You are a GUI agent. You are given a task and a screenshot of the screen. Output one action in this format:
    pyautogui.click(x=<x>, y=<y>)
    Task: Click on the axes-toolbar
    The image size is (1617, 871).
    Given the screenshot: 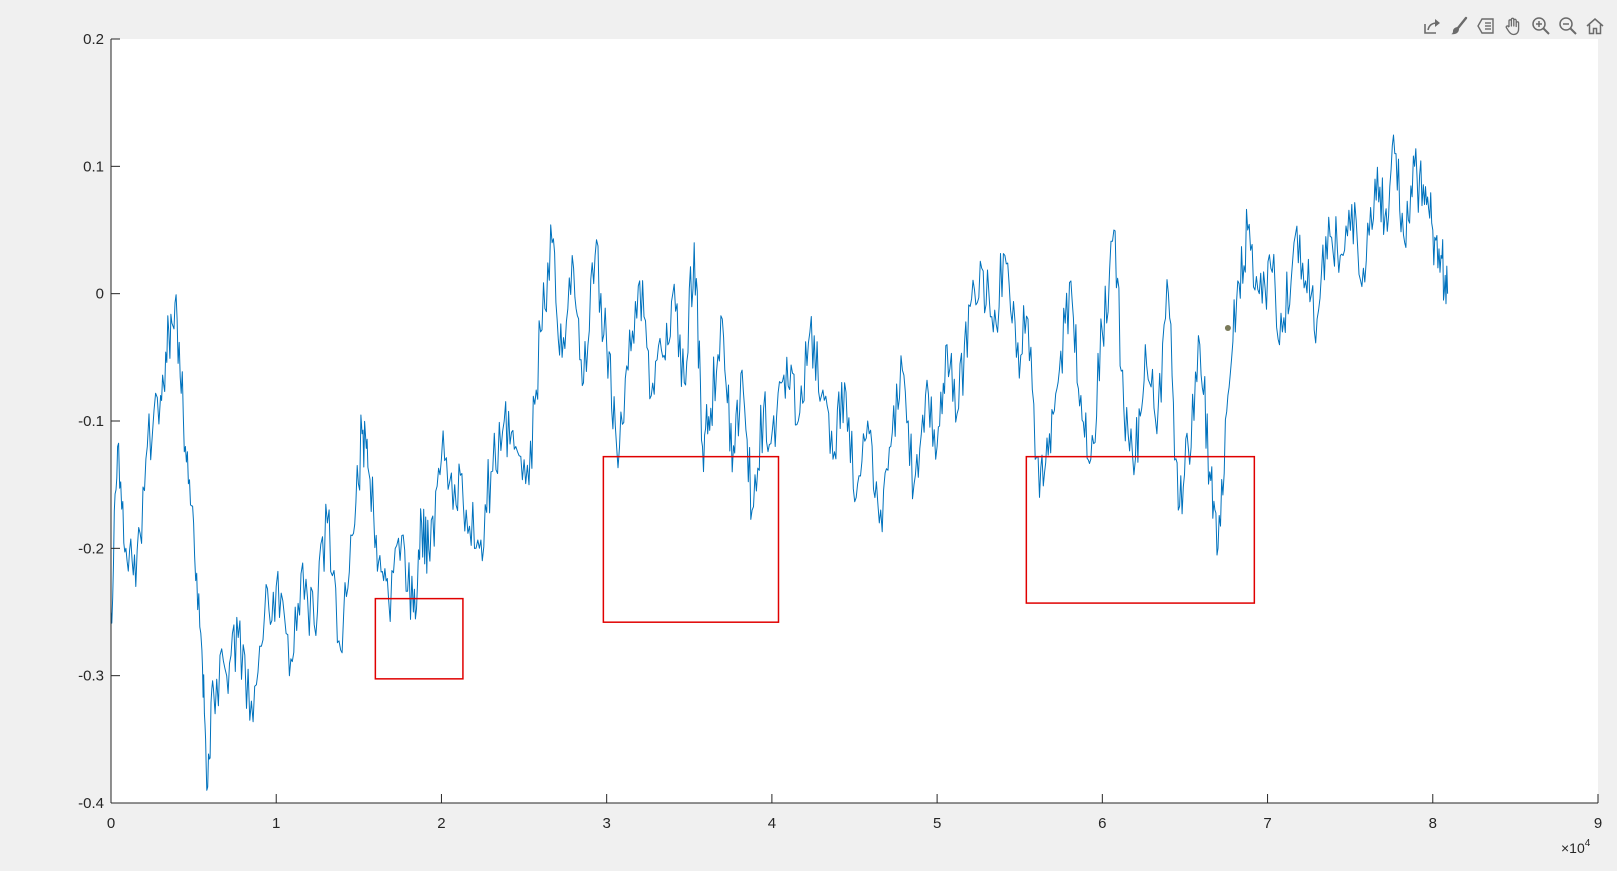 What is the action you would take?
    pyautogui.click(x=1513, y=26)
    